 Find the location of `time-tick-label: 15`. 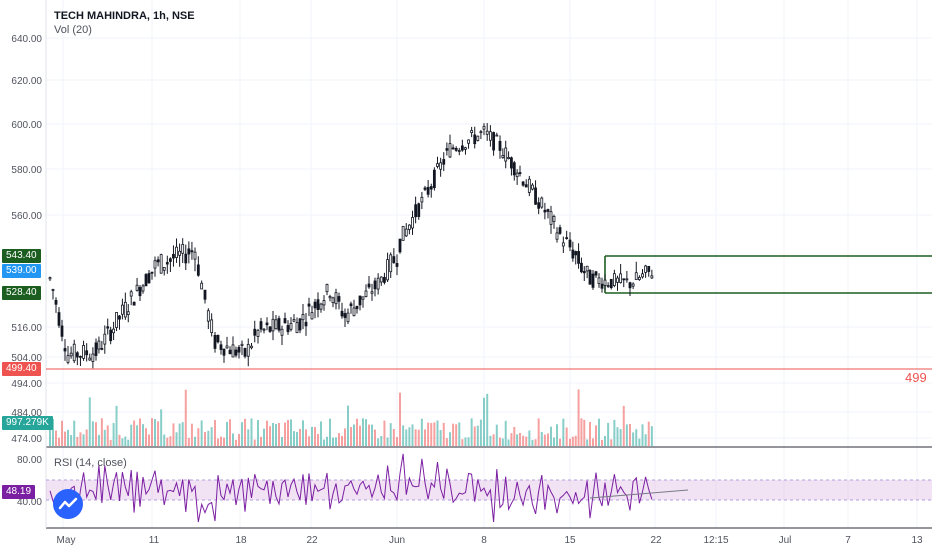

time-tick-label: 15 is located at coordinates (570, 540).